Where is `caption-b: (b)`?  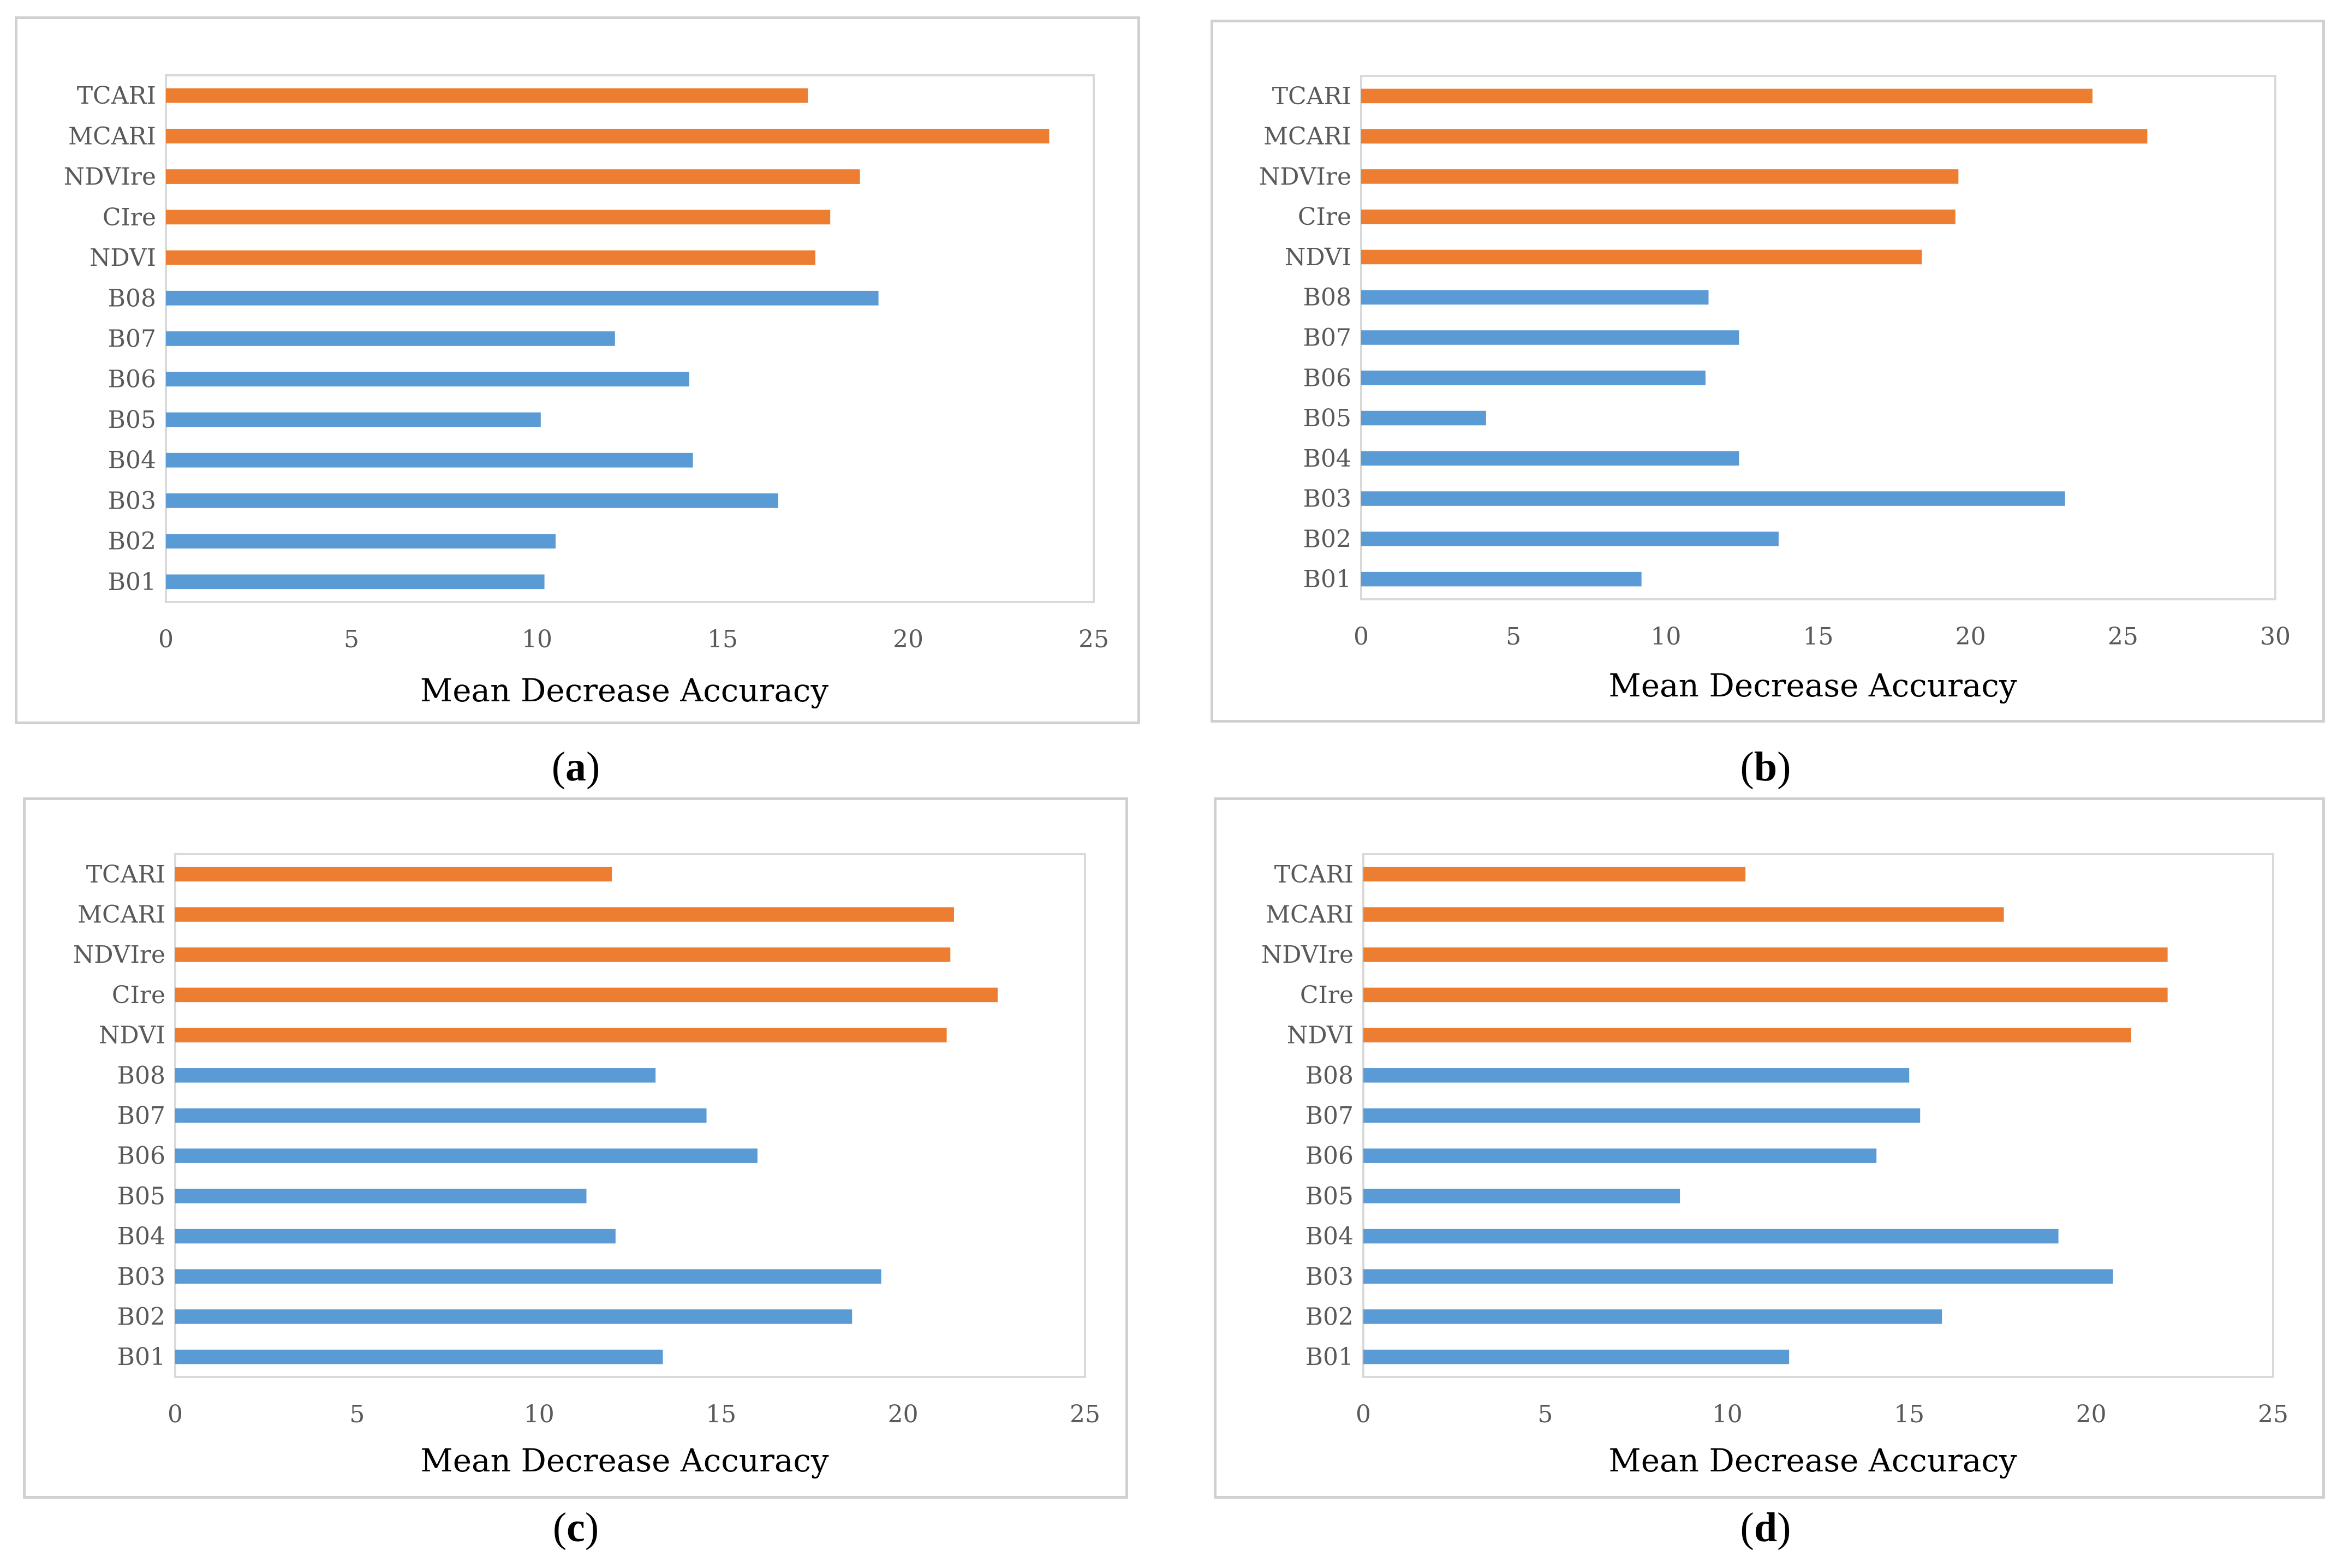 caption-b: (b) is located at coordinates (1765, 767).